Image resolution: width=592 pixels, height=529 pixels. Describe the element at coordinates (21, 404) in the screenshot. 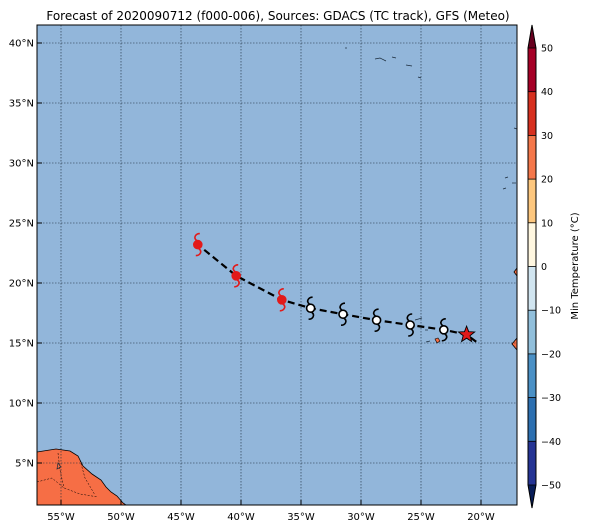

I see `lat-tick-label: 10°N` at that location.